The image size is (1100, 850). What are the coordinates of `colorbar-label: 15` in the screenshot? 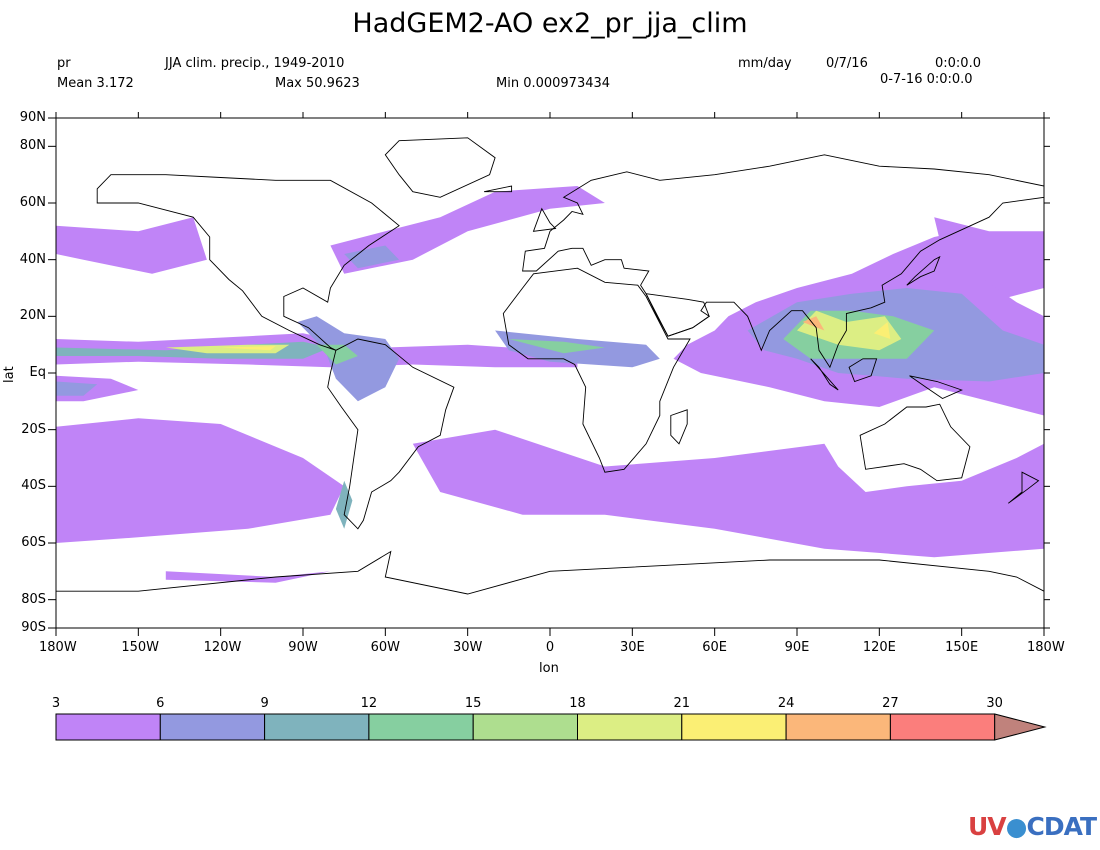 It's located at (473, 703).